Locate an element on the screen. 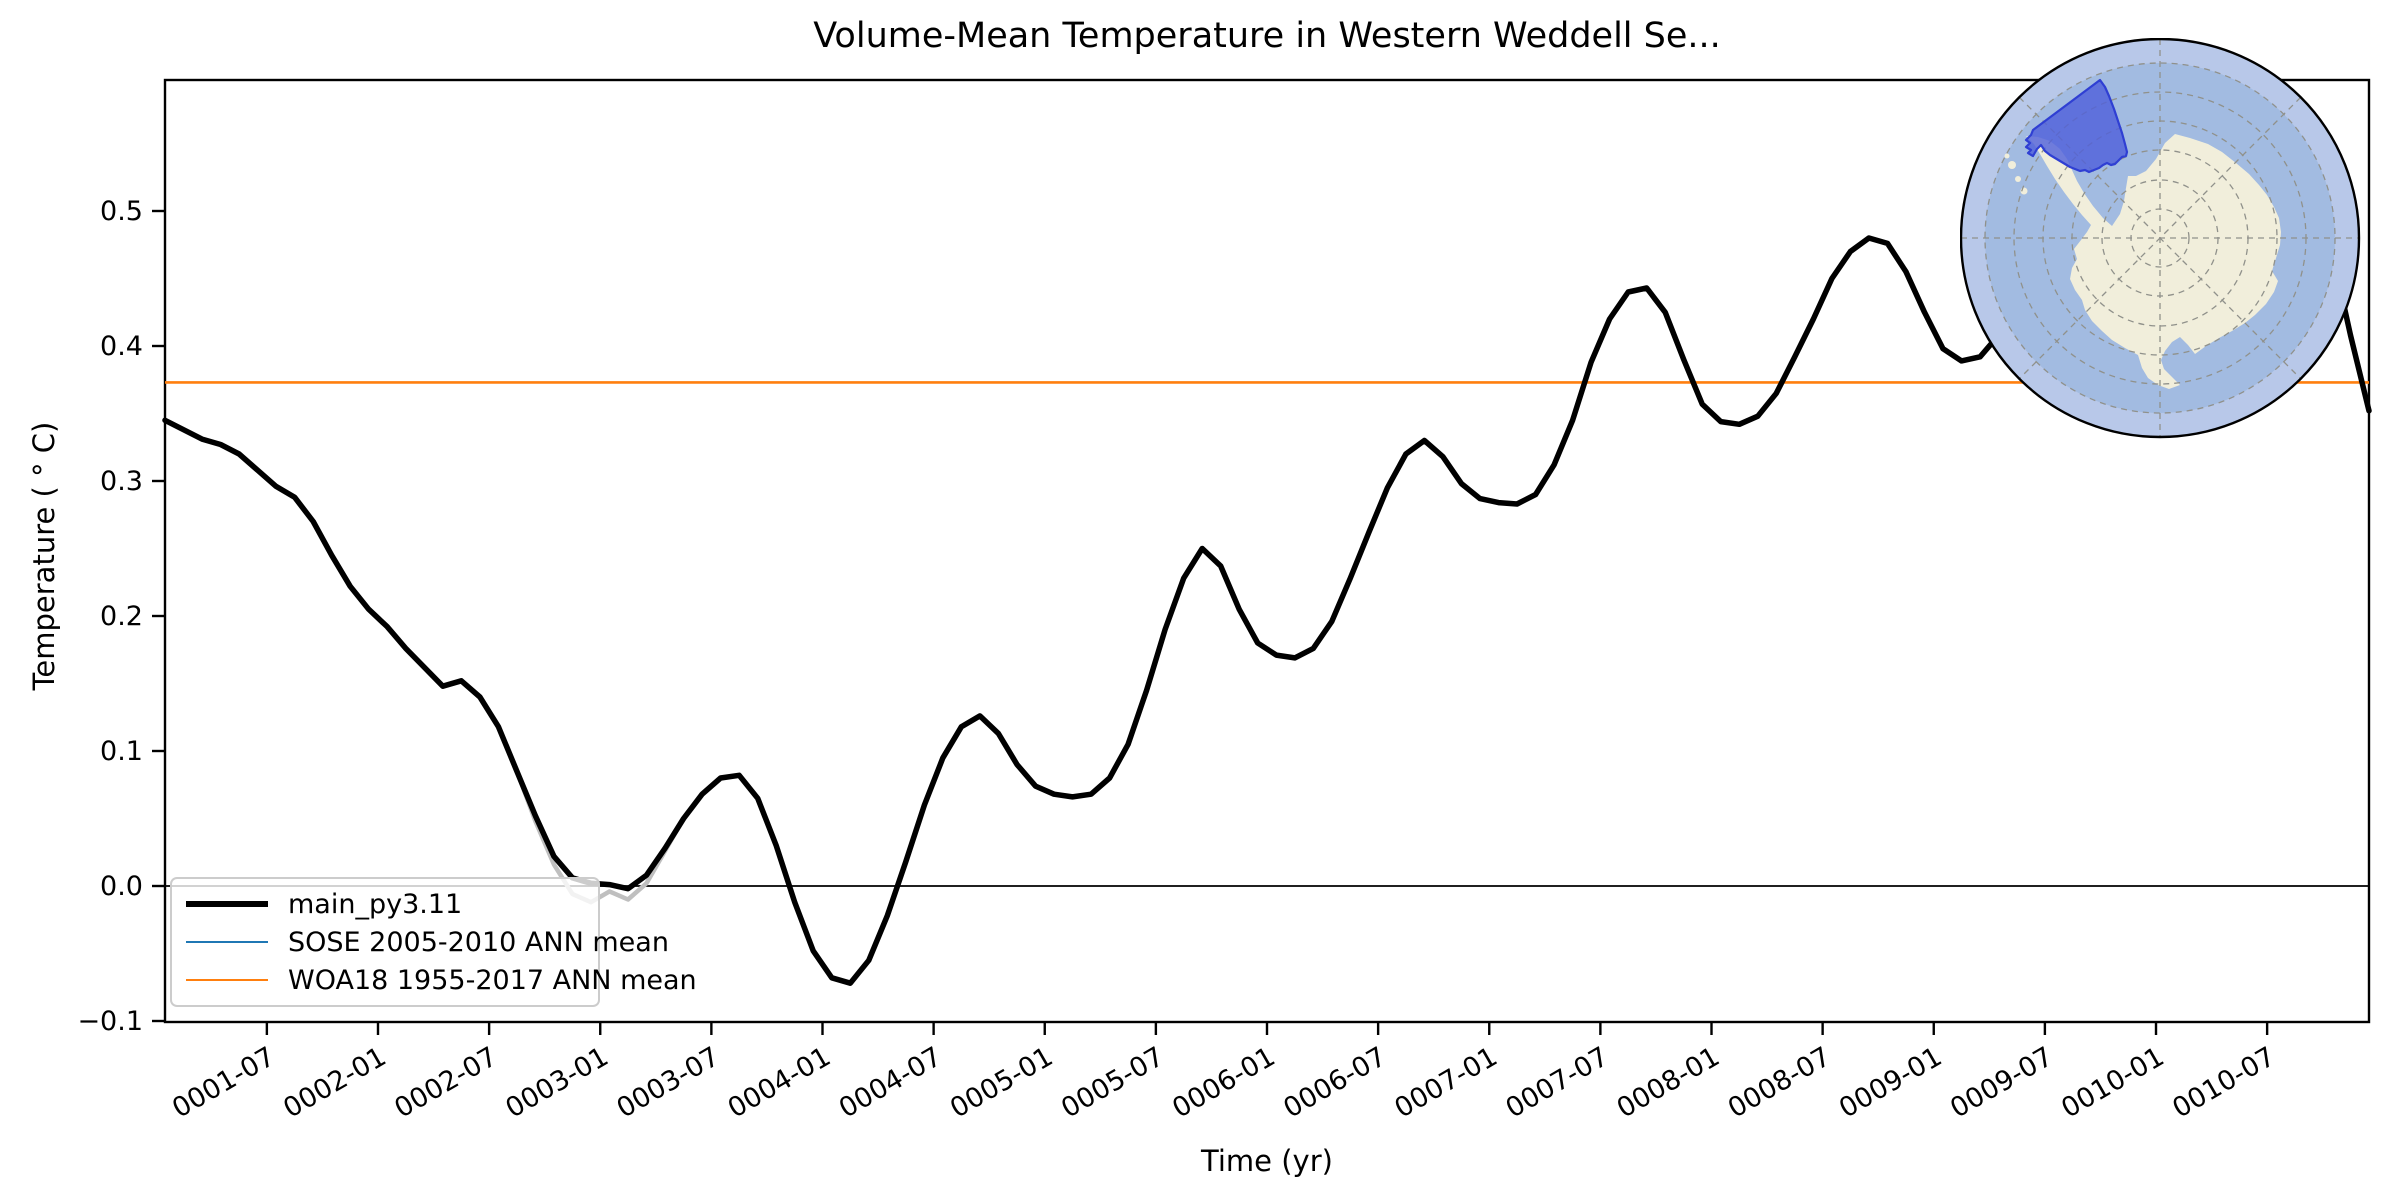  y-tick-label: −0.1 is located at coordinates (110, 1021).